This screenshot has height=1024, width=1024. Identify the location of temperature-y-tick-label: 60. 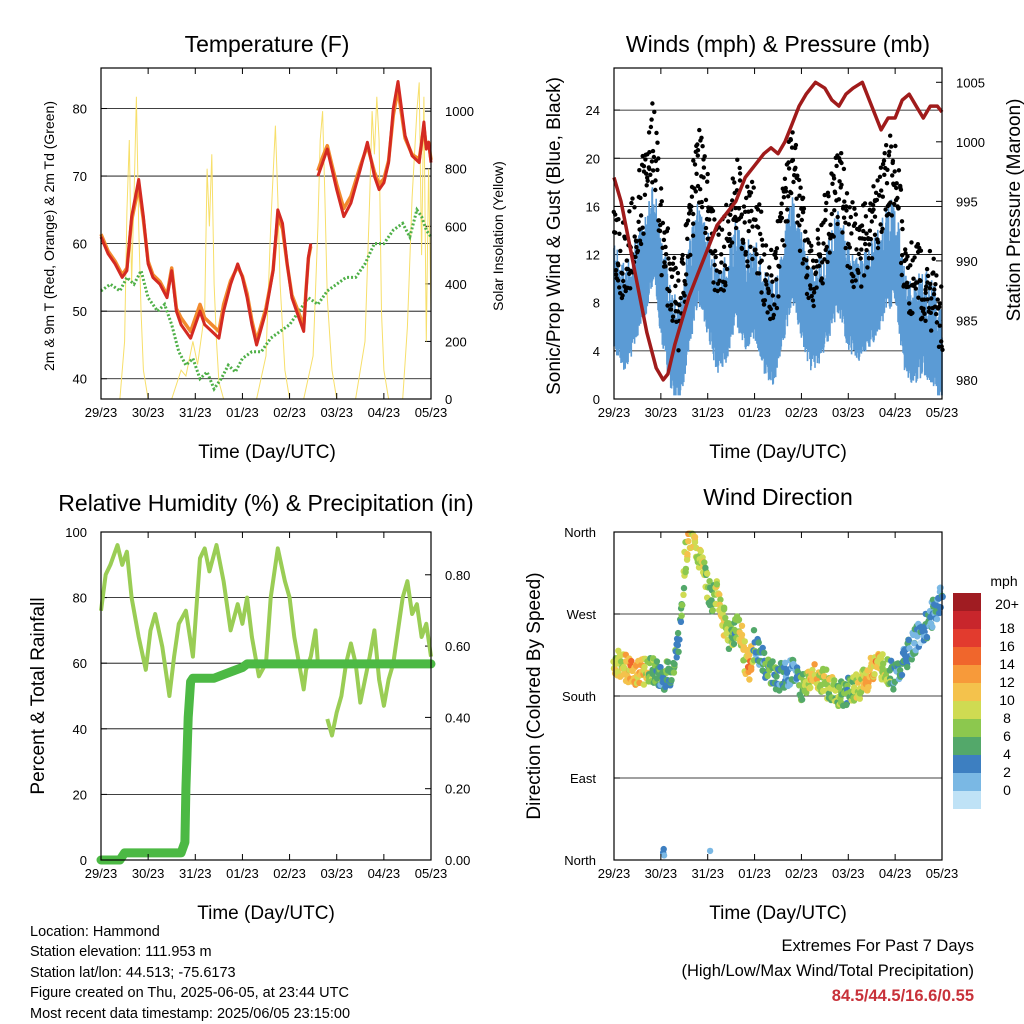
(80, 244).